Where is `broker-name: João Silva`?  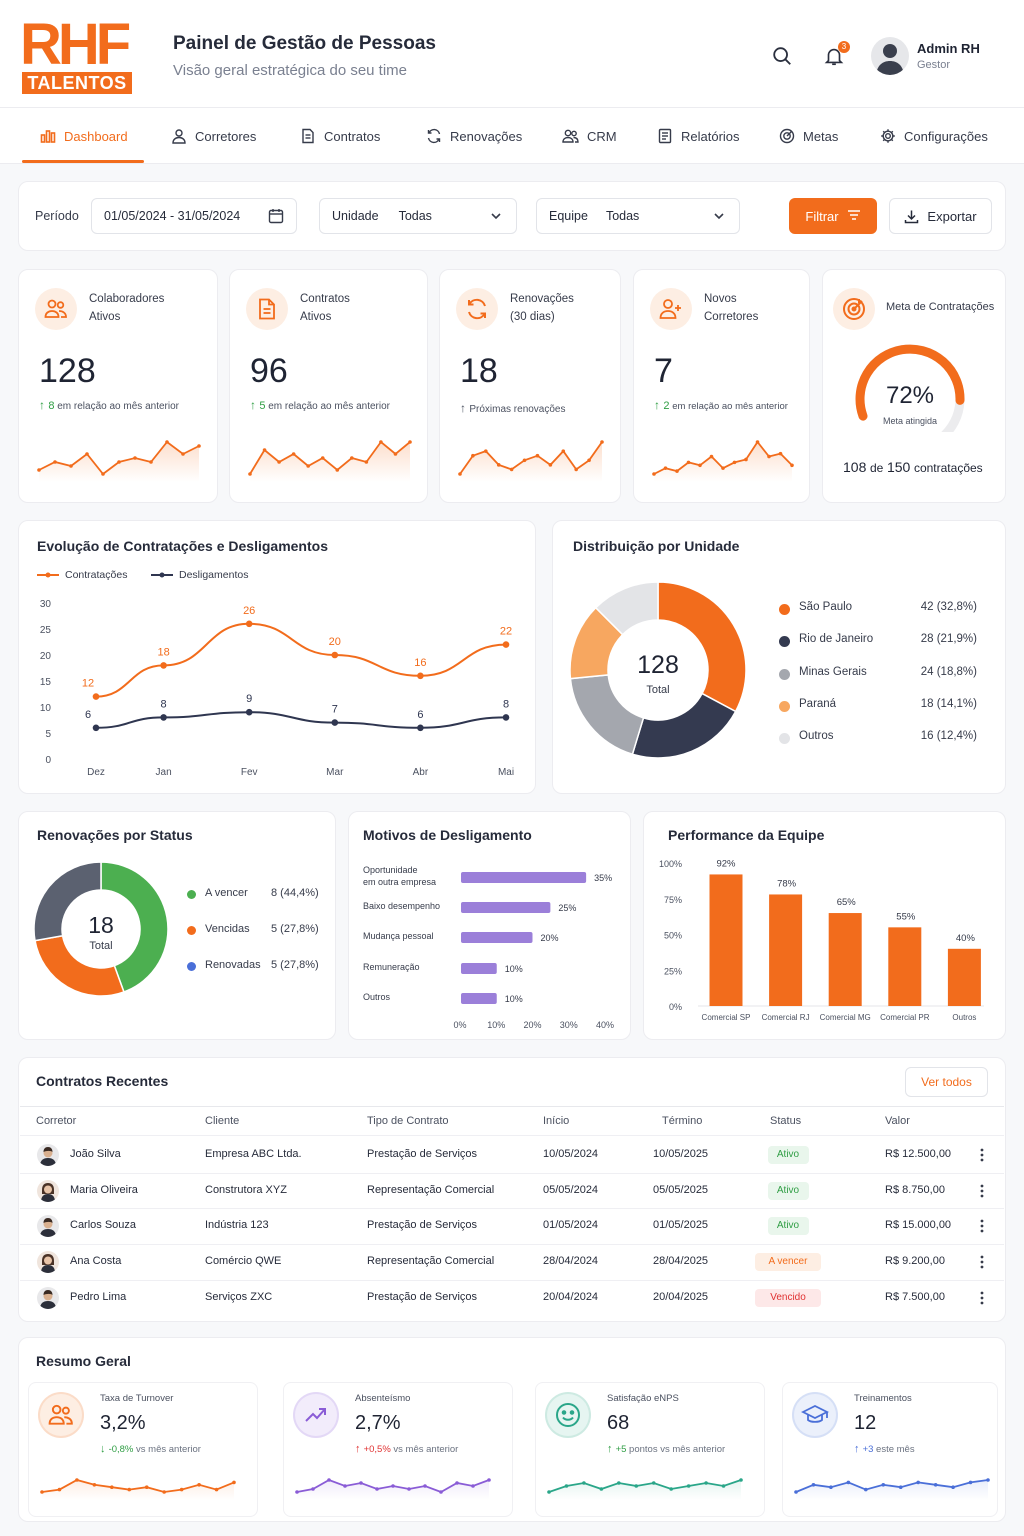 broker-name: João Silva is located at coordinates (95, 1154).